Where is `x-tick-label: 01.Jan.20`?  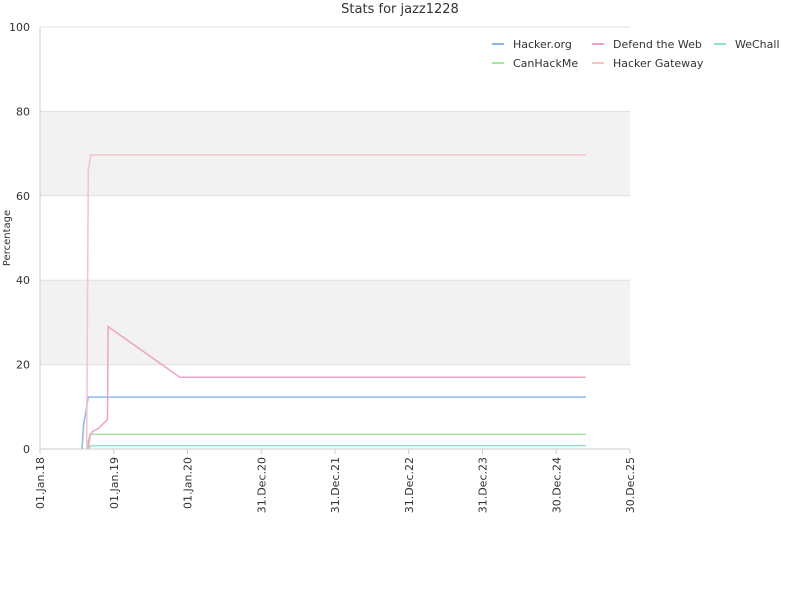
x-tick-label: 01.Jan.20 is located at coordinates (188, 483).